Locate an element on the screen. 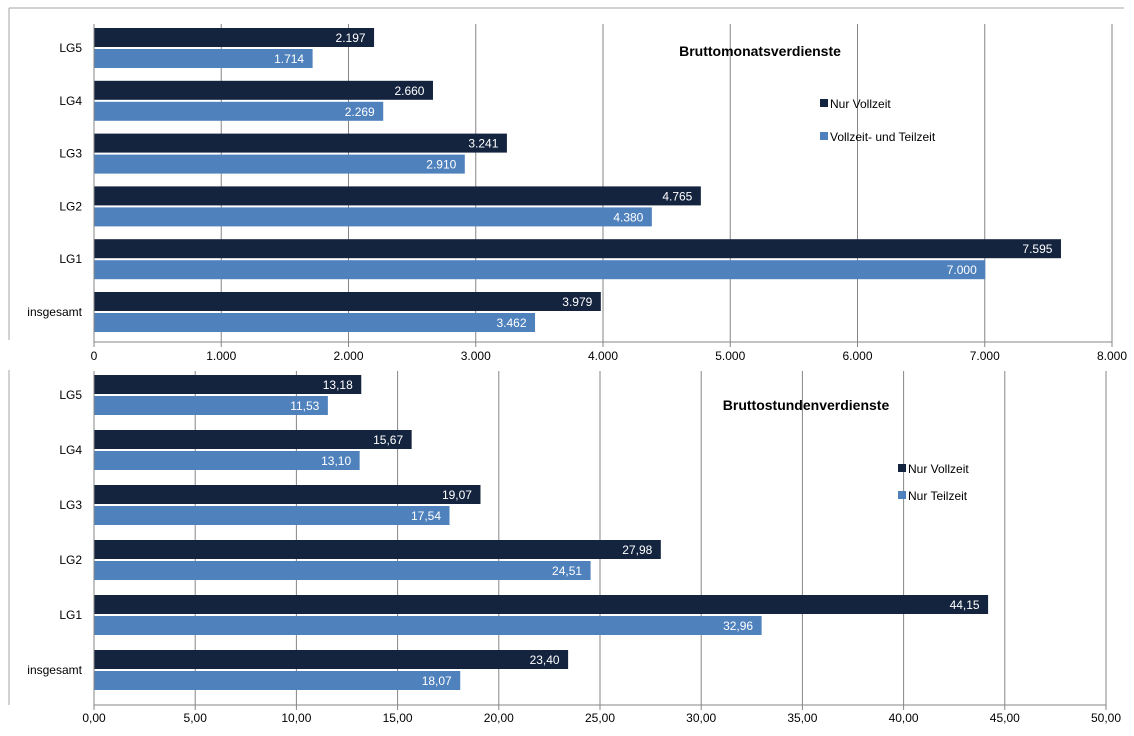 This screenshot has height=736, width=1134. x-tick-label: 20,00 is located at coordinates (499, 718).